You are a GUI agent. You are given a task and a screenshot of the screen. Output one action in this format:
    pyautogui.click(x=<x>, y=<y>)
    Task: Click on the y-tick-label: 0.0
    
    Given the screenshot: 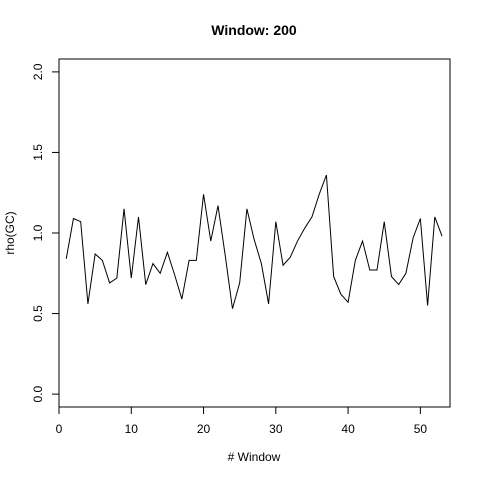 What is the action you would take?
    pyautogui.click(x=38, y=393)
    